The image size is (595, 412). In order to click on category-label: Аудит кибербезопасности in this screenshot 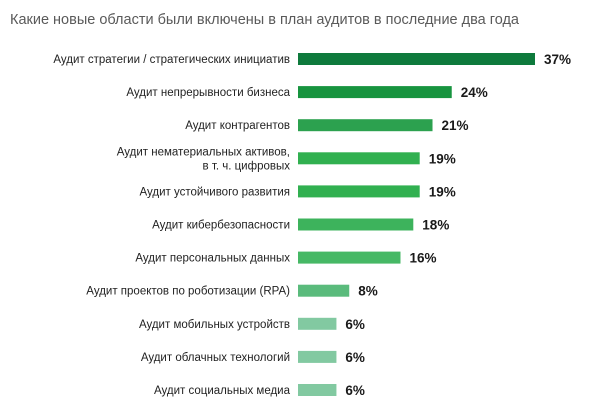, I will do `click(221, 226)`.